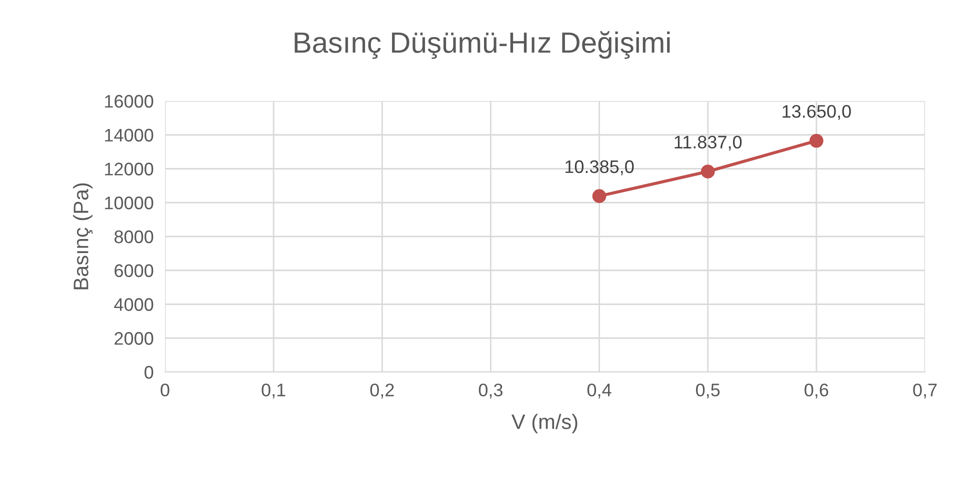 This screenshot has height=490, width=964. I want to click on y-tick-label: 14000, so click(129, 135).